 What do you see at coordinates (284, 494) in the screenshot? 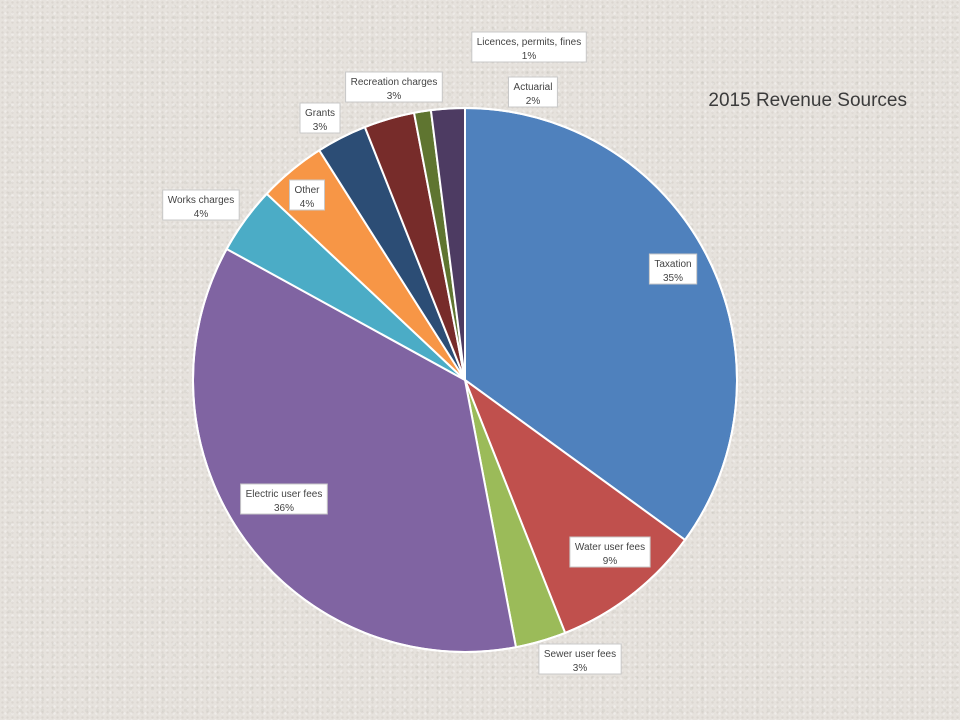
I see `data-label-category: Electric user fees` at bounding box center [284, 494].